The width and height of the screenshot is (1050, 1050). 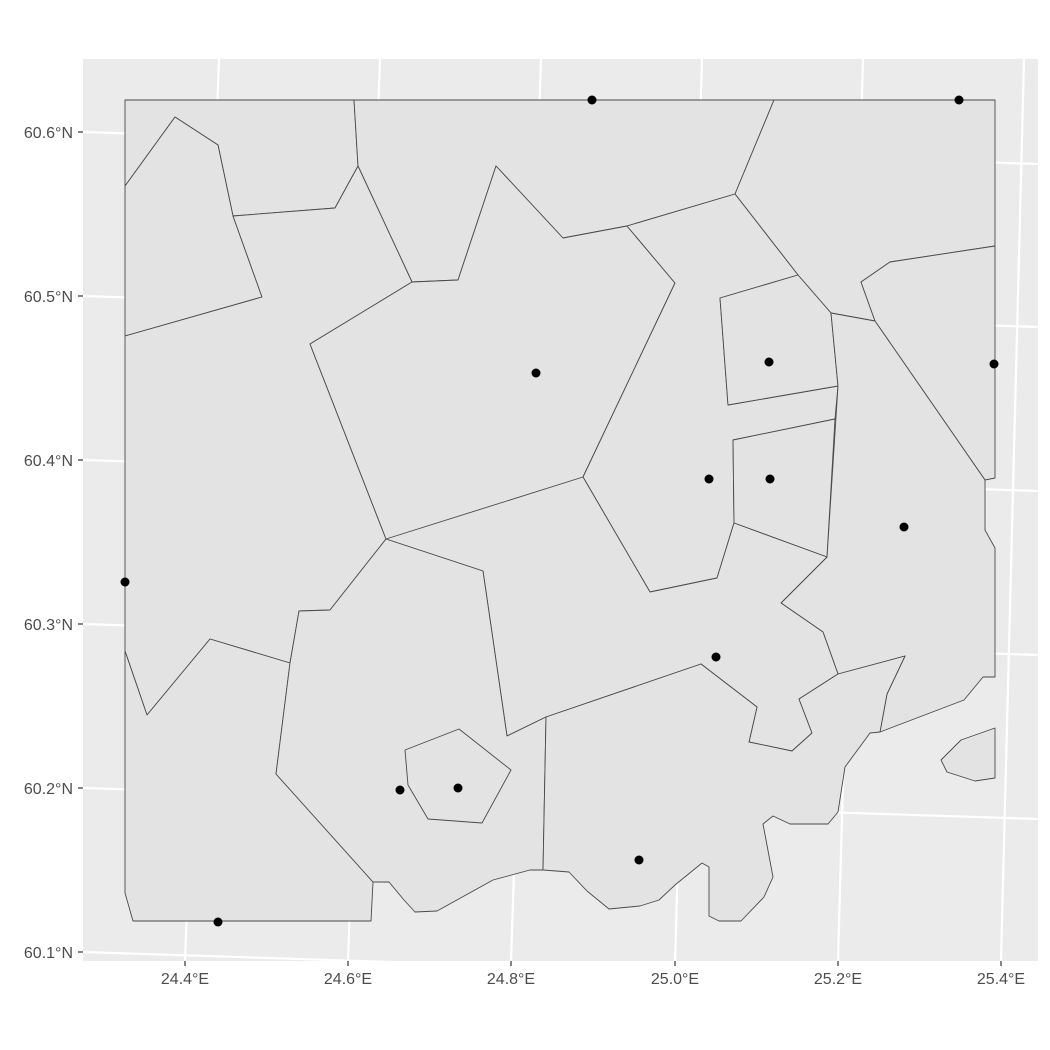 I want to click on region-south-center, so click(x=724, y=788).